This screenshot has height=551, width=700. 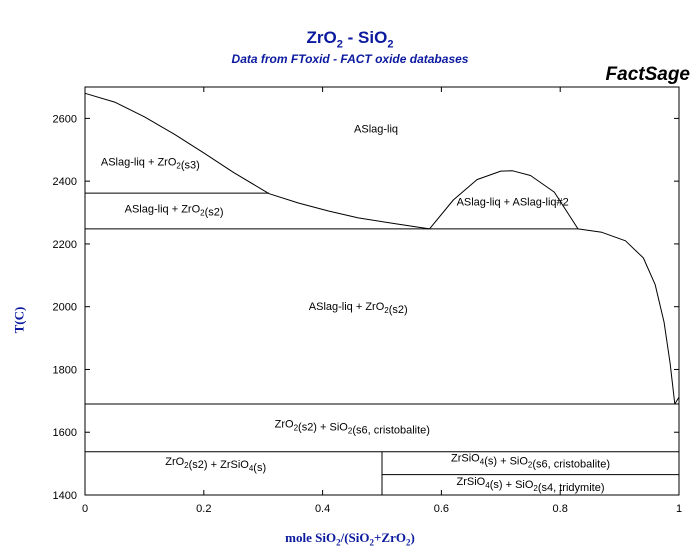 I want to click on y-tick-label: 2200, so click(x=65, y=245).